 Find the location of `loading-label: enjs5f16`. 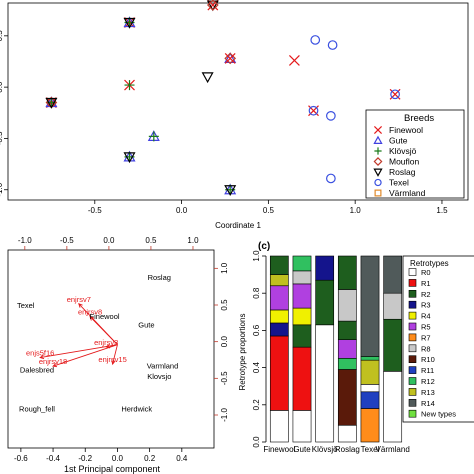

loading-label: enjs5f16 is located at coordinates (40, 353).